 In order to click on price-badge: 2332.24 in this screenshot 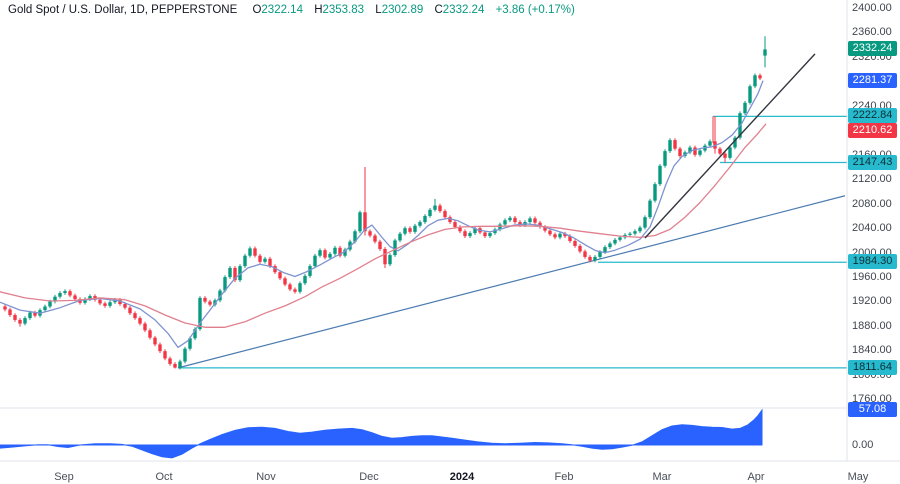, I will do `click(872, 48)`.